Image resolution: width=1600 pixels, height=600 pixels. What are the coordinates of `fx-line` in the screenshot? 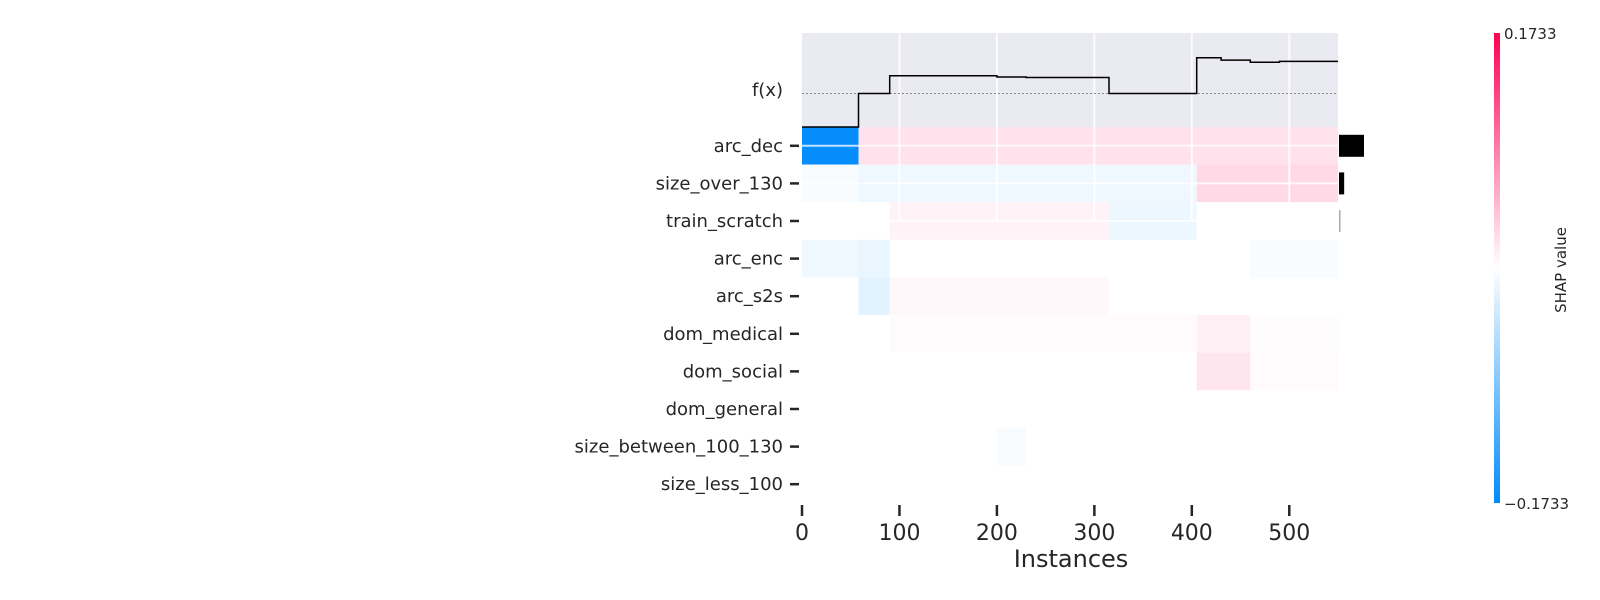 It's located at (1070, 92).